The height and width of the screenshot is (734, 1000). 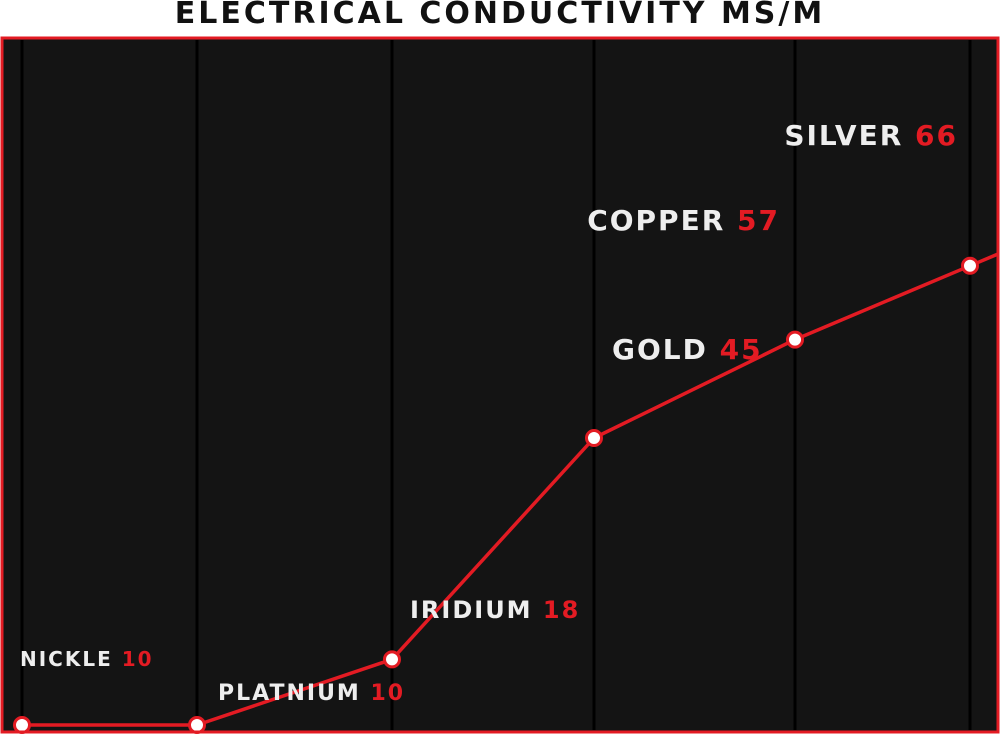 What do you see at coordinates (500, 15) in the screenshot?
I see `chart-title: ELECTRICAL CONDUCTIVITY MS/M` at bounding box center [500, 15].